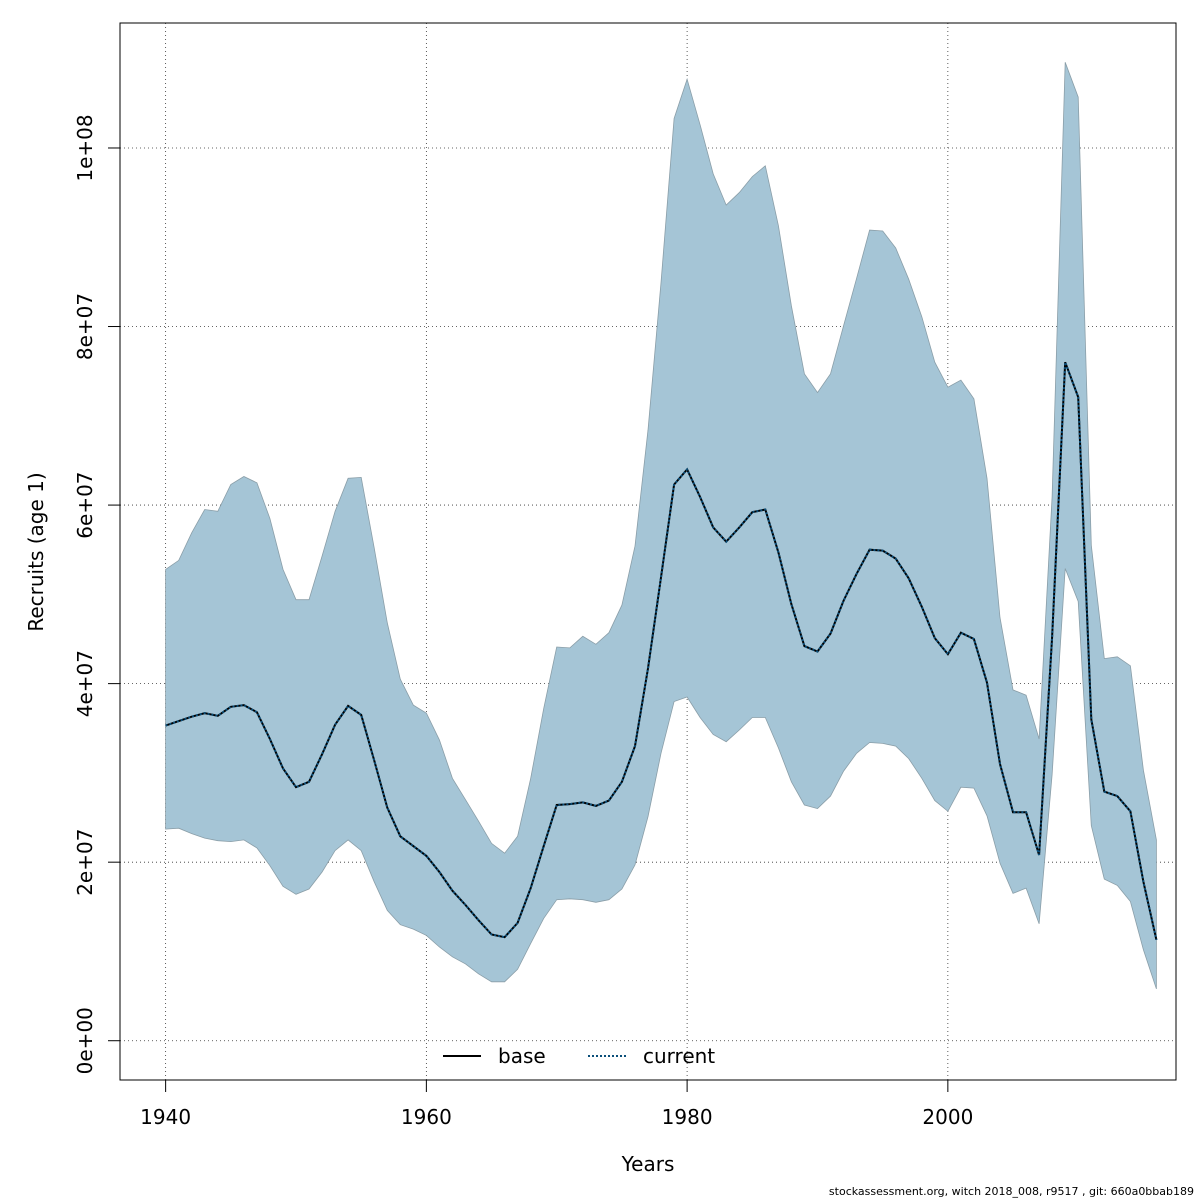 The width and height of the screenshot is (1200, 1200). What do you see at coordinates (426, 1117) in the screenshot?
I see `x-tick-label-1960: 1960` at bounding box center [426, 1117].